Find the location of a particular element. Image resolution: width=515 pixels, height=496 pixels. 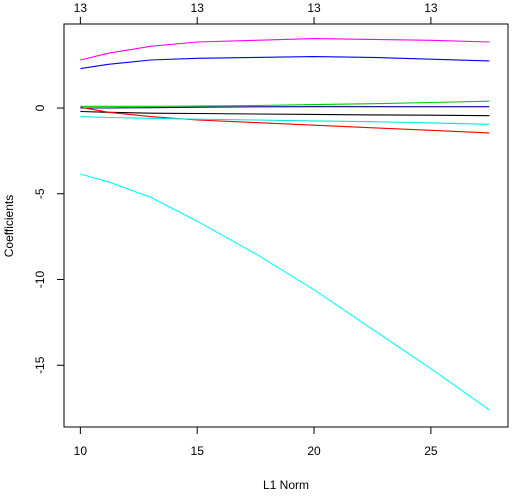

top-axis-ticks: 13 13 13 13 is located at coordinates (256, 12).